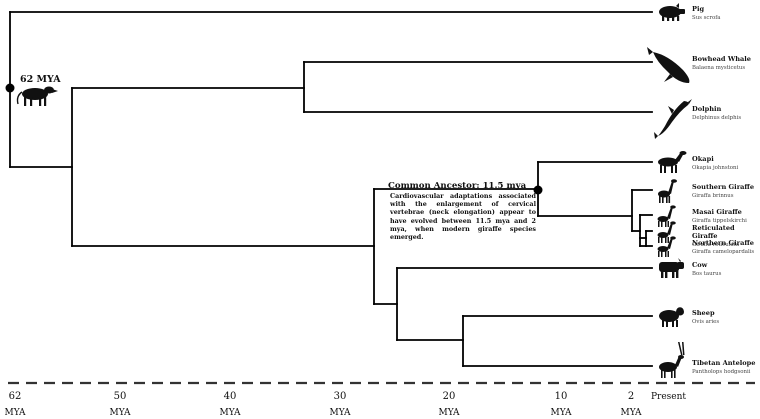 Image resolution: width=760 pixels, height=419 pixels. Describe the element at coordinates (672, 12) in the screenshot. I see `pig-icon` at that location.